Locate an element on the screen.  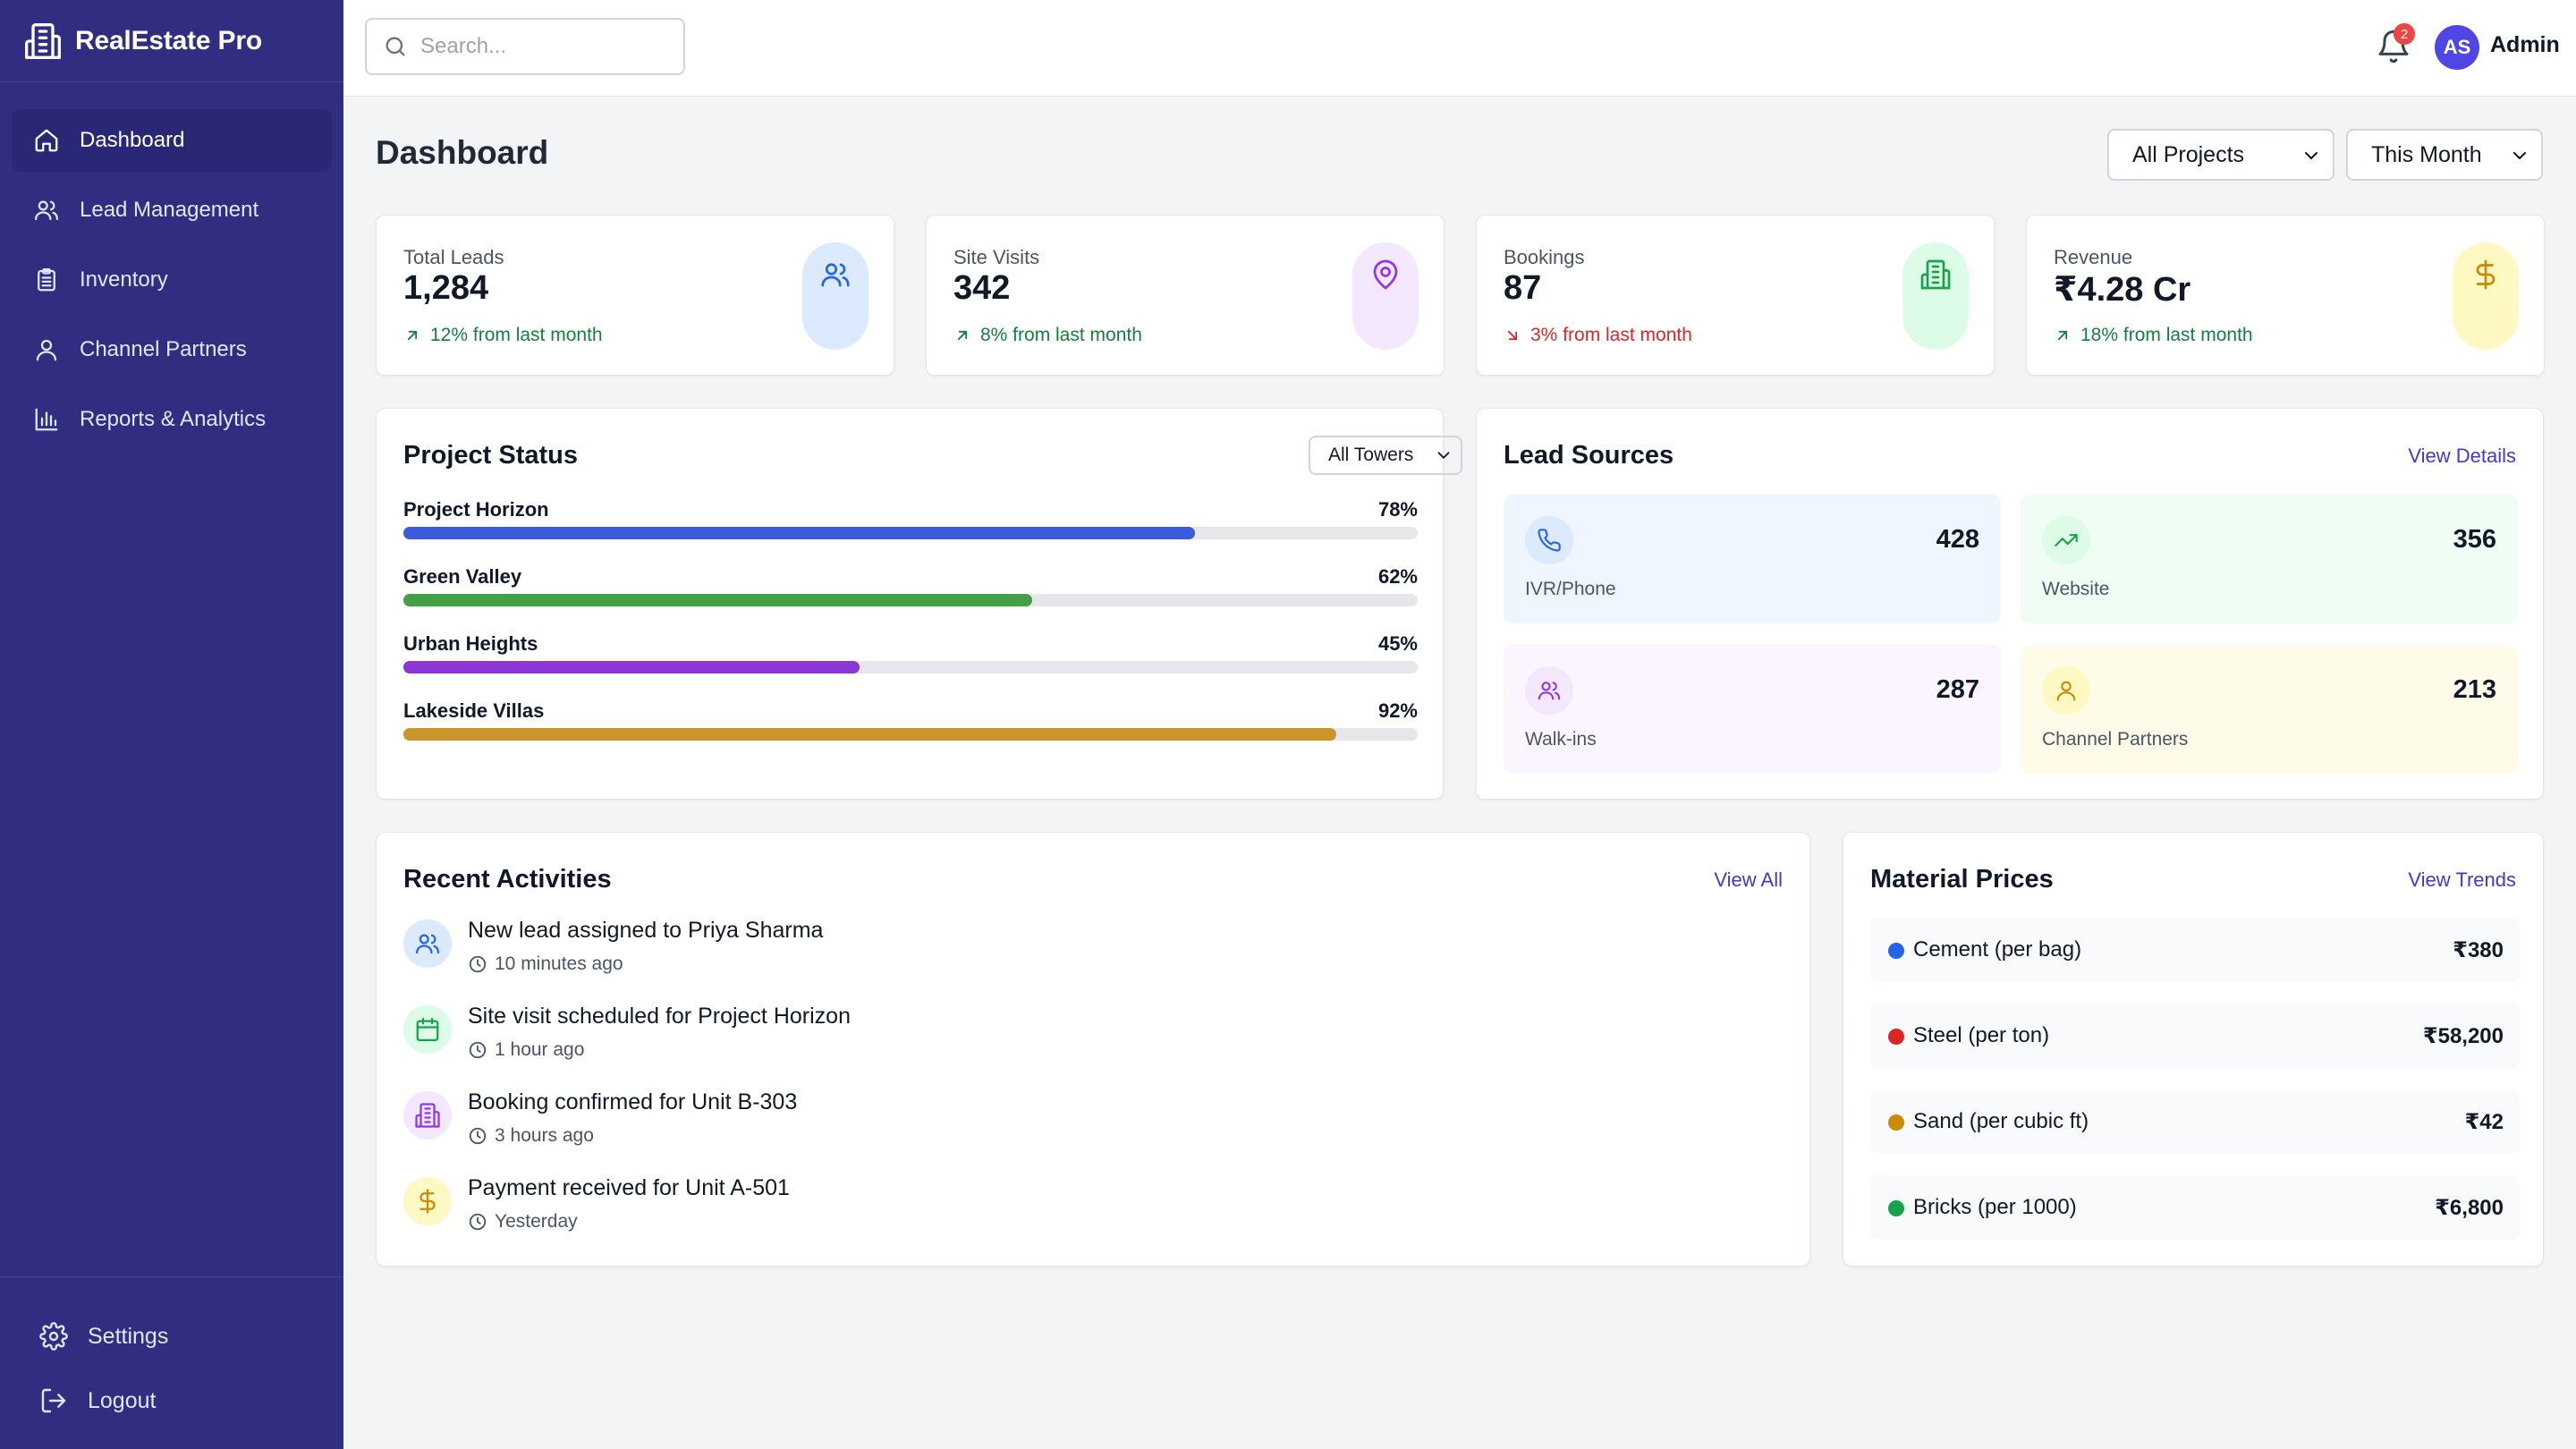
source-label: IVR/Phone is located at coordinates (1570, 589).